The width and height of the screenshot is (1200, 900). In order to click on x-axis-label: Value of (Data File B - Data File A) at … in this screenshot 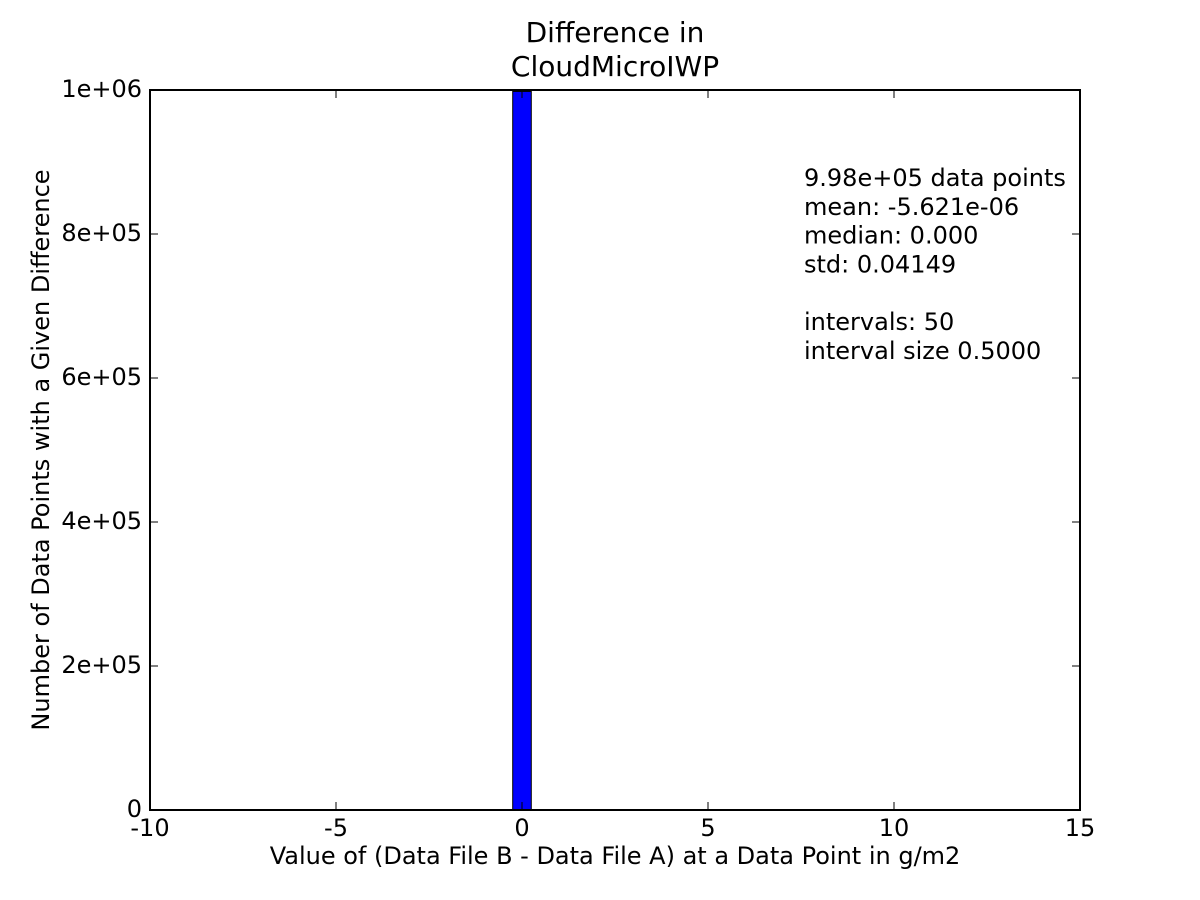, I will do `click(615, 856)`.